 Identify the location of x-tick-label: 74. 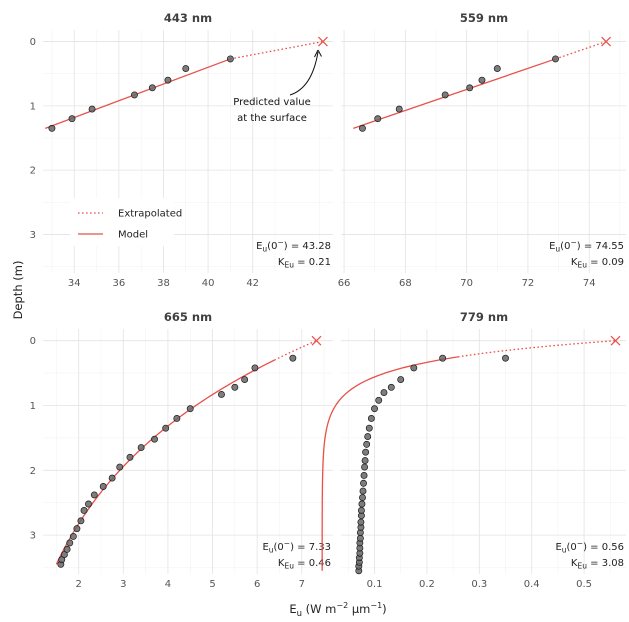
(589, 283).